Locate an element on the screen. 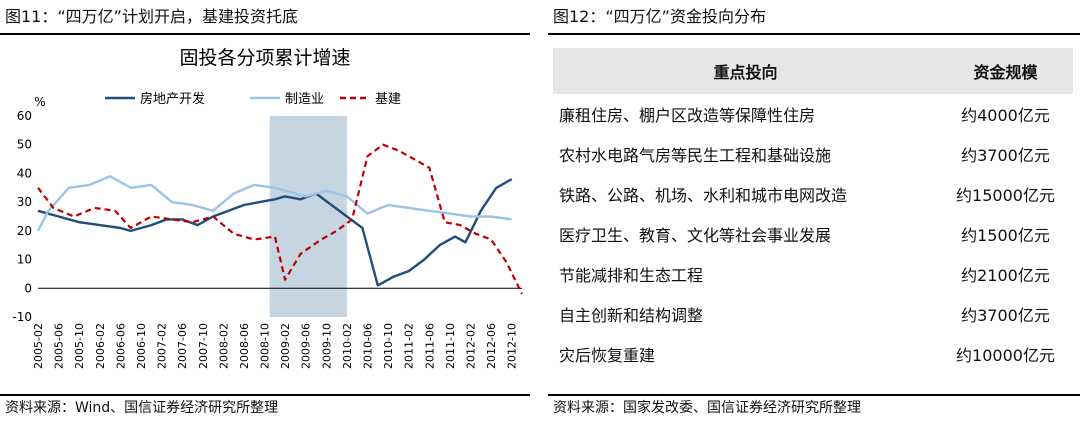 The height and width of the screenshot is (430, 1080). x-tick-label: 2005-10 is located at coordinates (79, 346).